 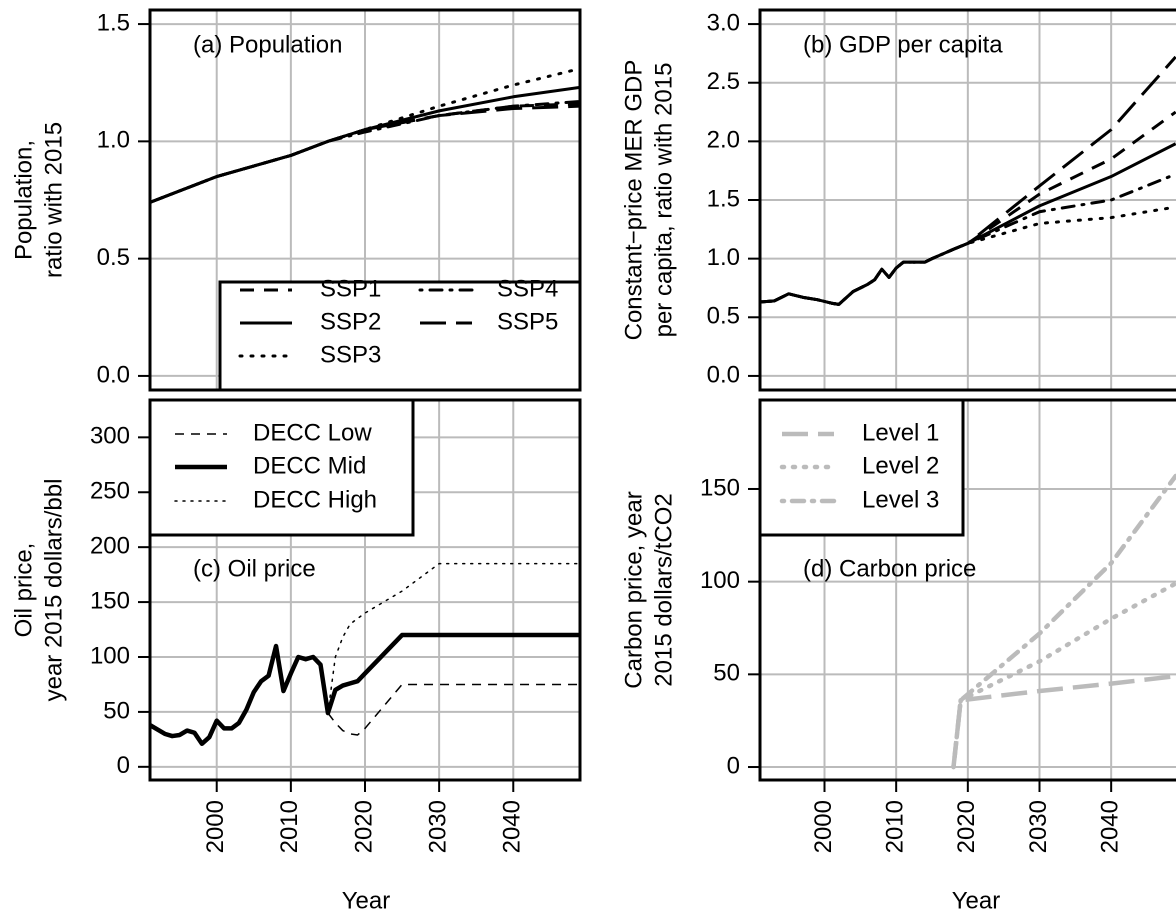 I want to click on y-axis-label: Carbon price, year, so click(x=633, y=589).